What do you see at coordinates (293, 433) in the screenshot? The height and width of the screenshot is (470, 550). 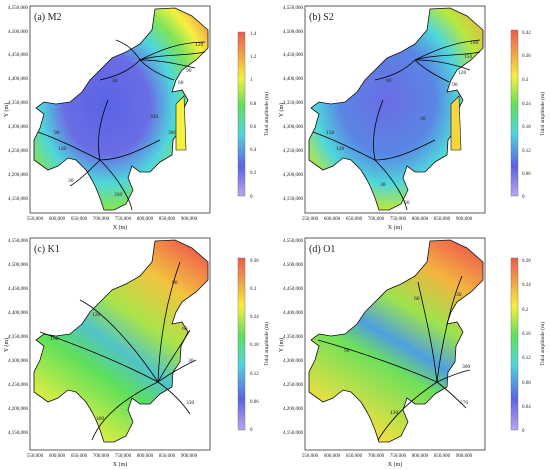 I see `o1-y-tick: 4,150,000` at bounding box center [293, 433].